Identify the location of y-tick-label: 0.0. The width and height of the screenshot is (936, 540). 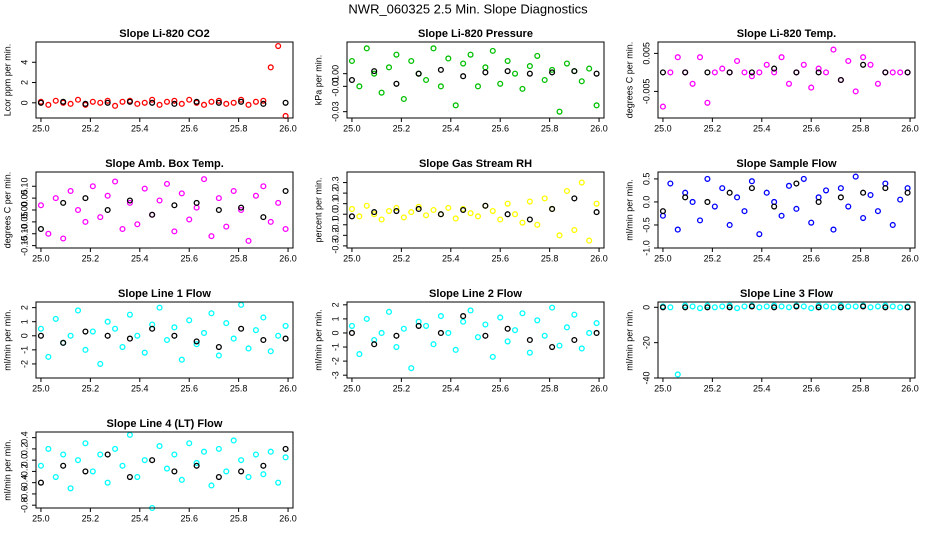
(335, 214).